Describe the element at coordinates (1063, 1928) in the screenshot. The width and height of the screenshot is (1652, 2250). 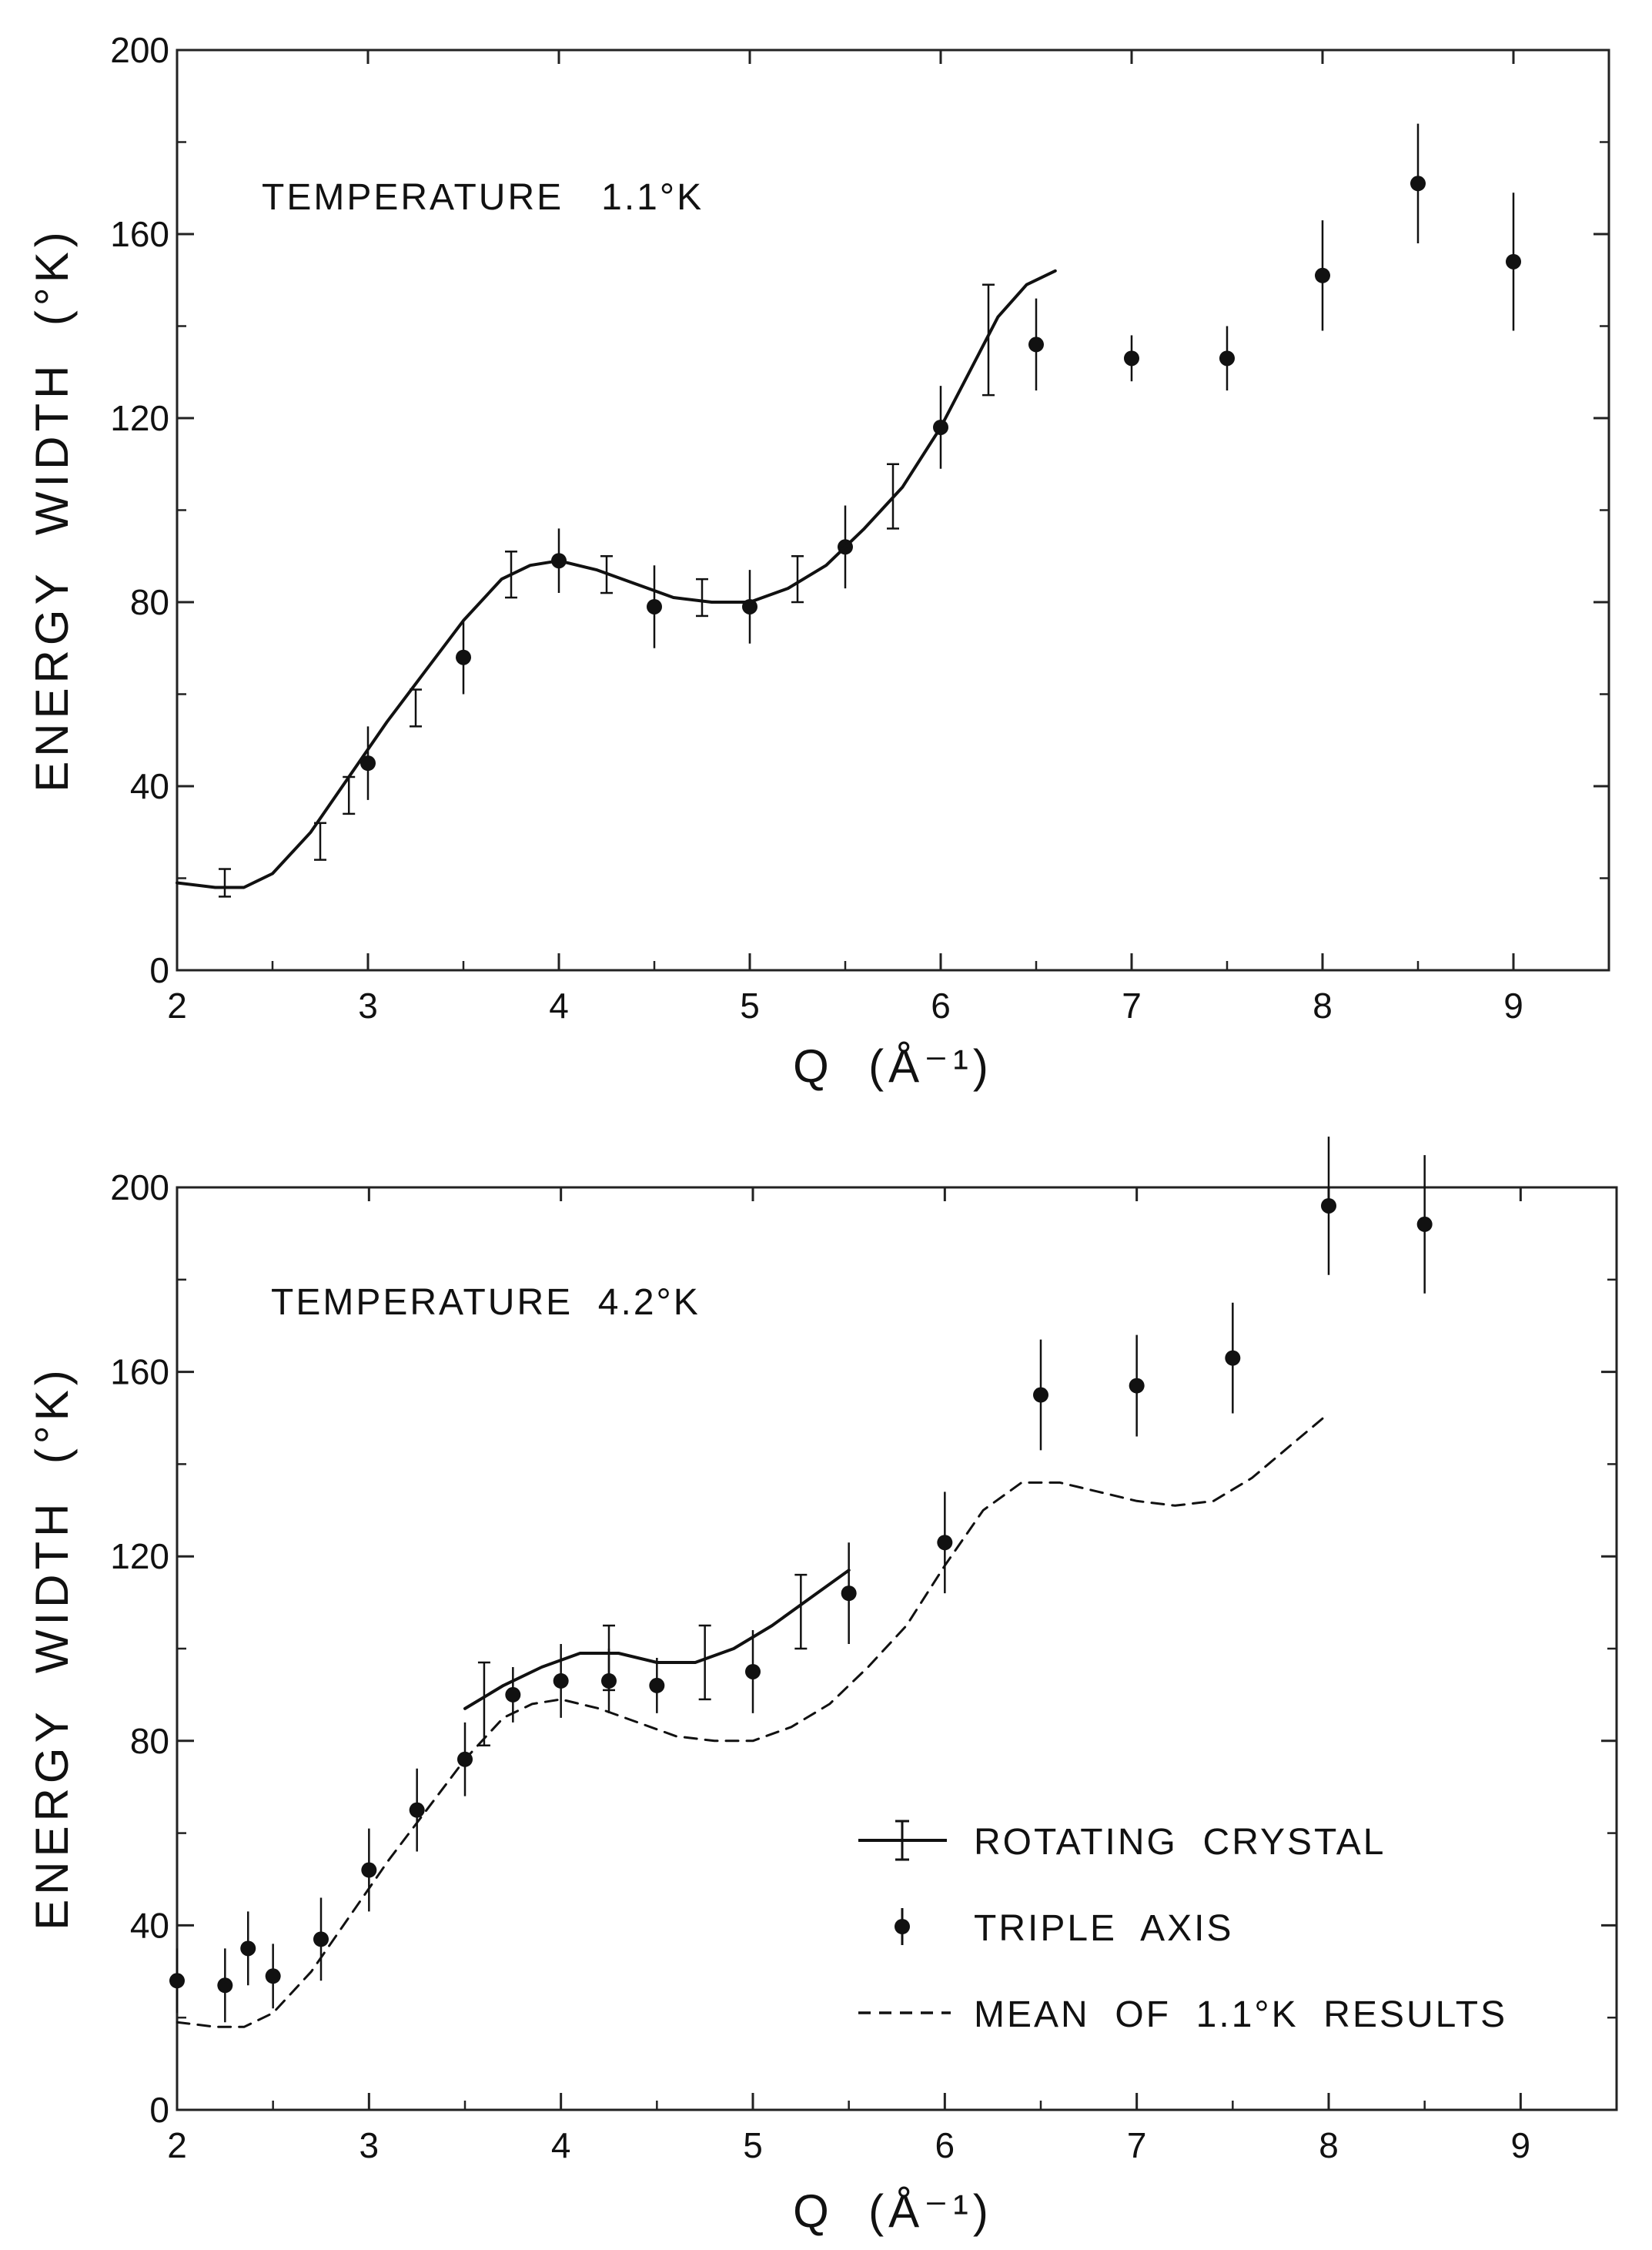
I see `legend-item-triple-axis: TRIPLE AXIS` at that location.